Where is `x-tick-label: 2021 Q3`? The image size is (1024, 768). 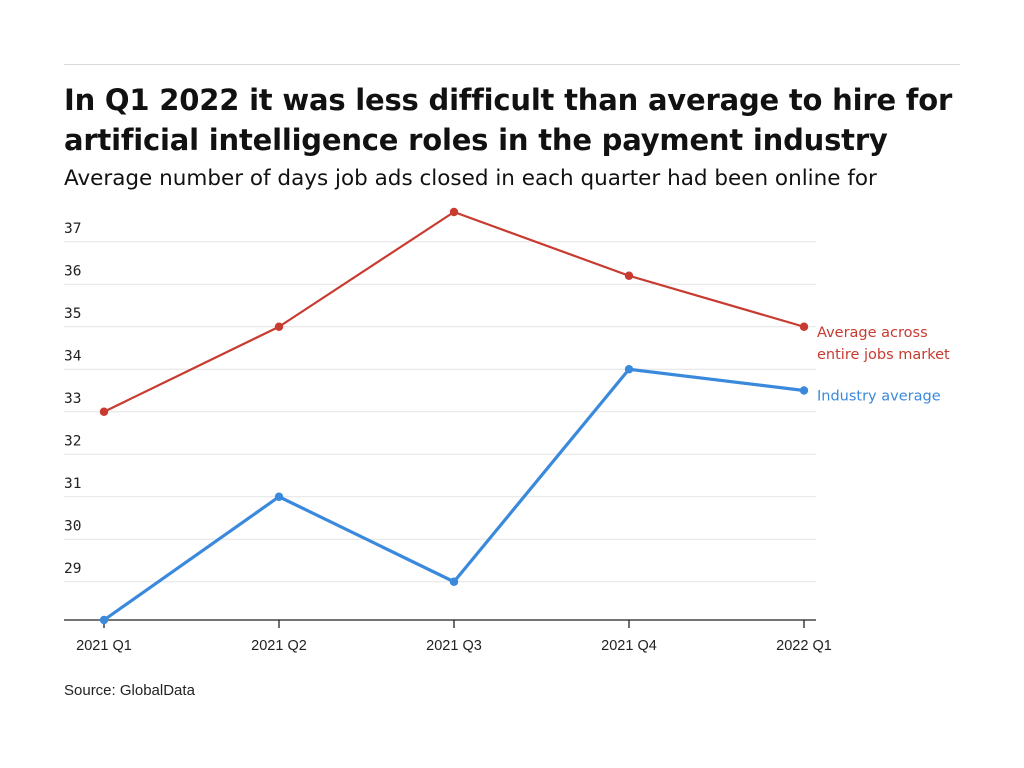 x-tick-label: 2021 Q3 is located at coordinates (454, 646).